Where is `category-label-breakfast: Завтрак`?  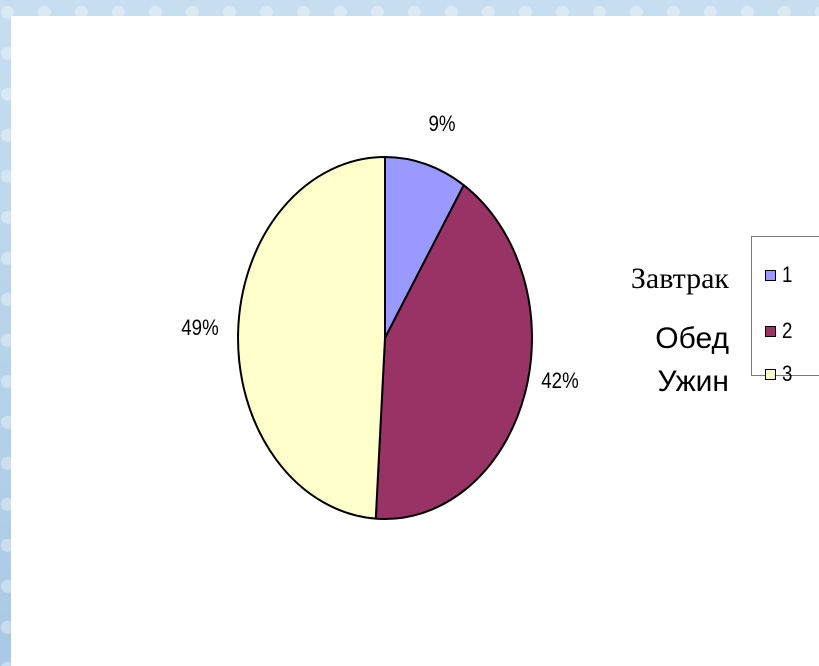 category-label-breakfast: Завтрак is located at coordinates (679, 278).